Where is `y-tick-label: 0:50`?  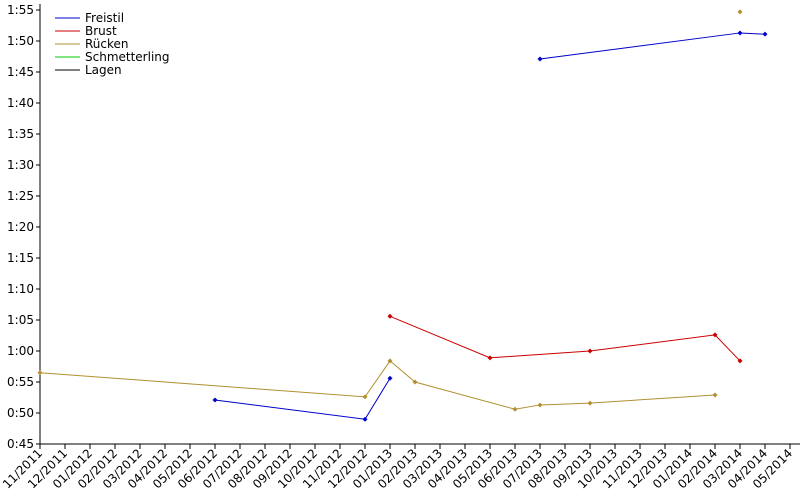 y-tick-label: 0:50 is located at coordinates (20, 413).